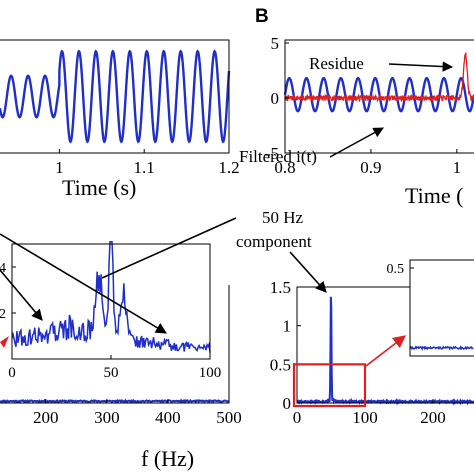 The width and height of the screenshot is (474, 474). I want to click on residue-line, so click(379, 77).